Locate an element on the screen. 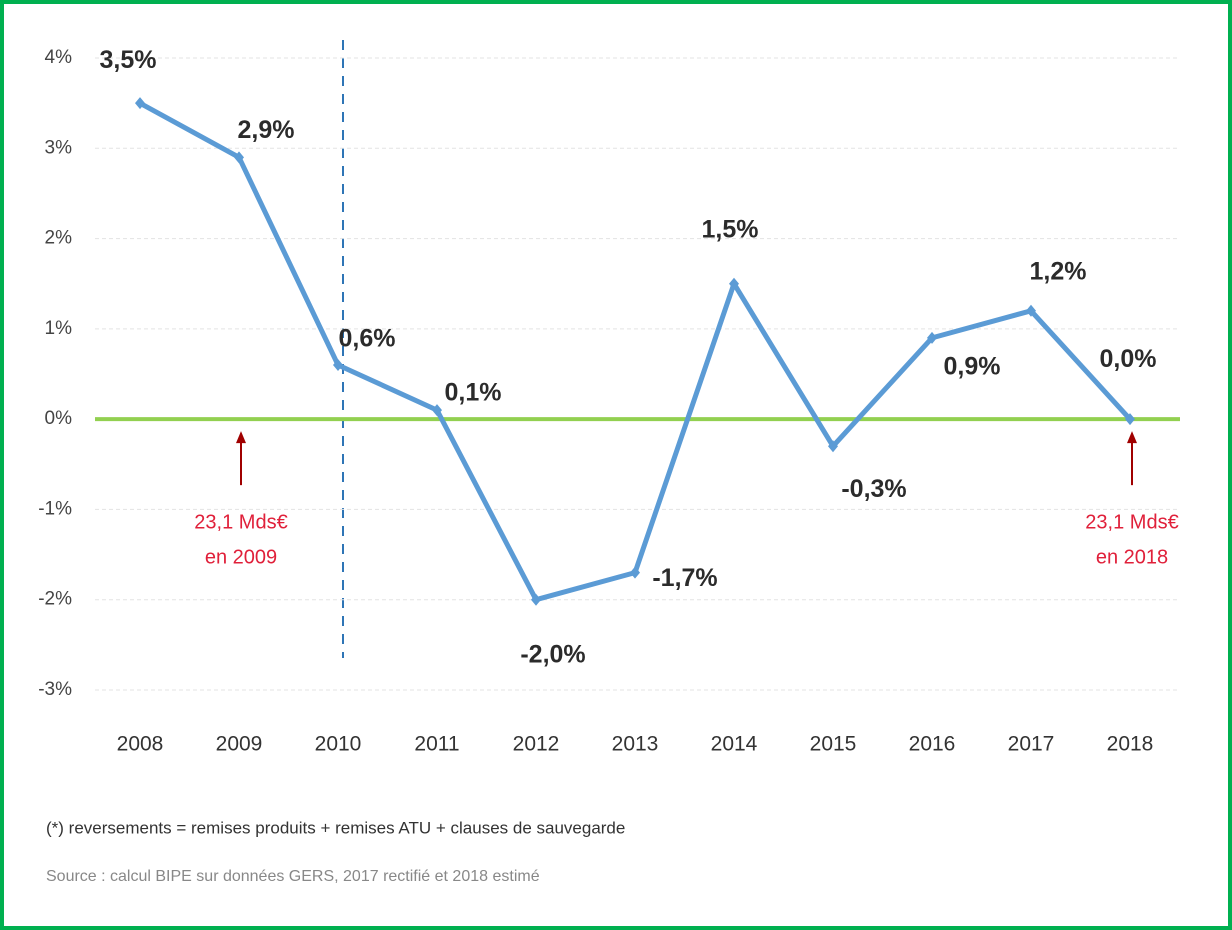 The image size is (1232, 930). annotation-text: en 2009 is located at coordinates (241, 557).